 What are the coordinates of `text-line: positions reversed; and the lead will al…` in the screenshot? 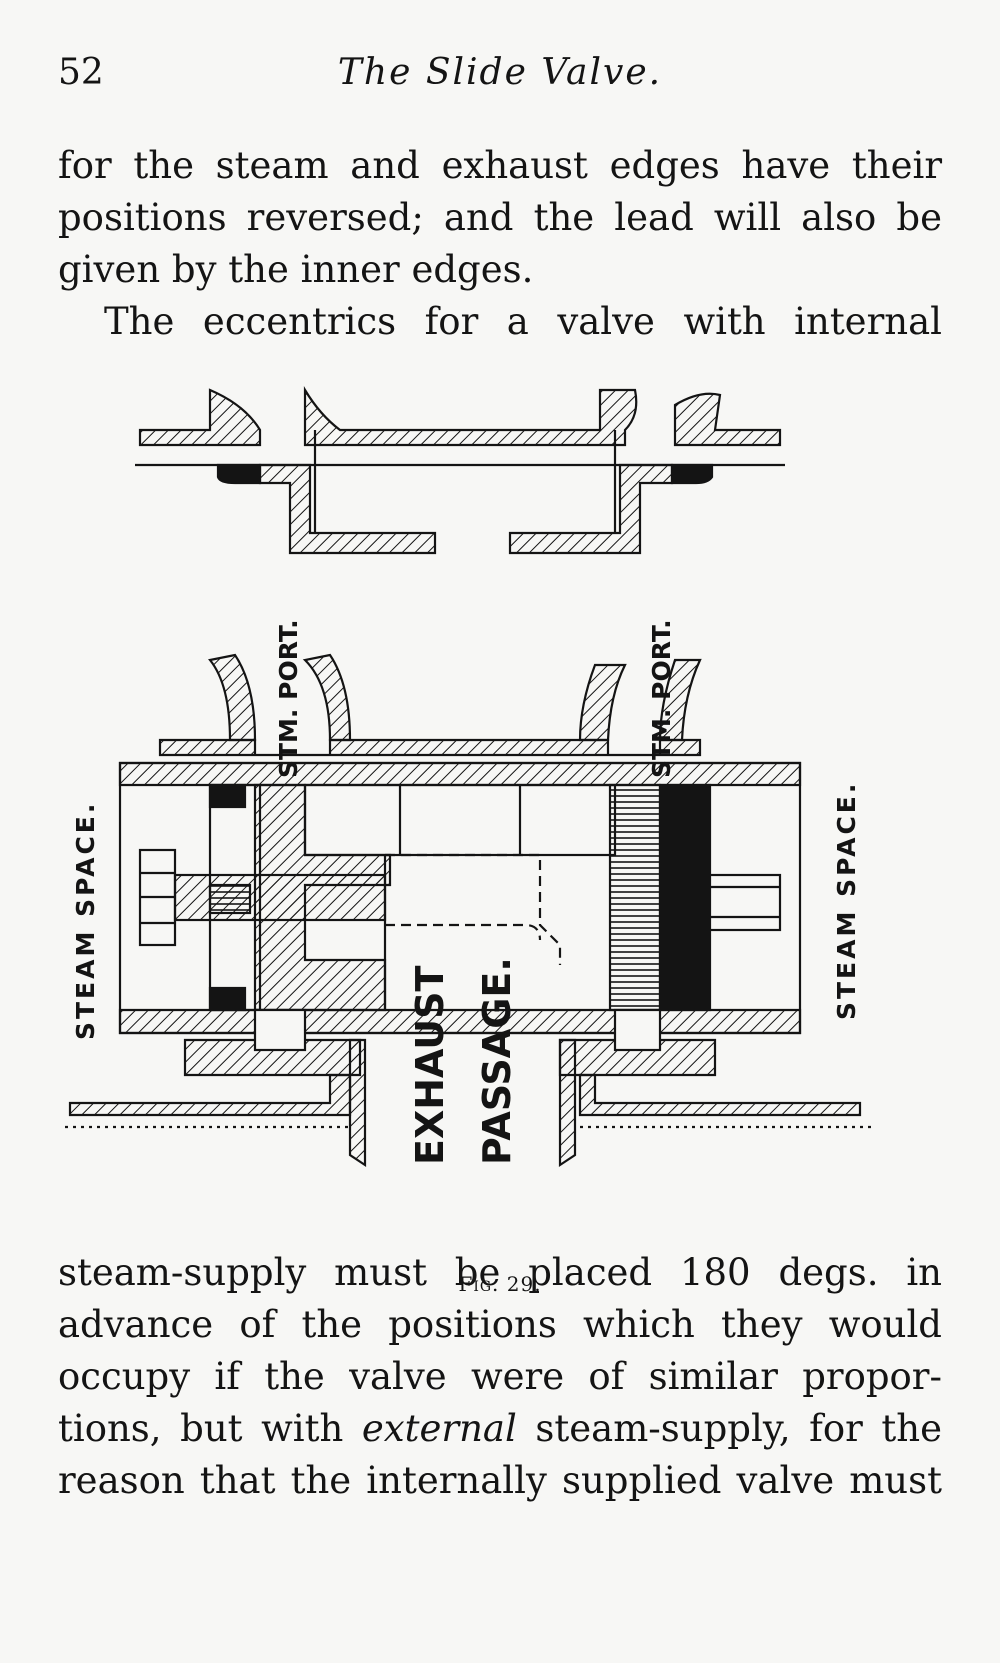 It's located at (500, 217).